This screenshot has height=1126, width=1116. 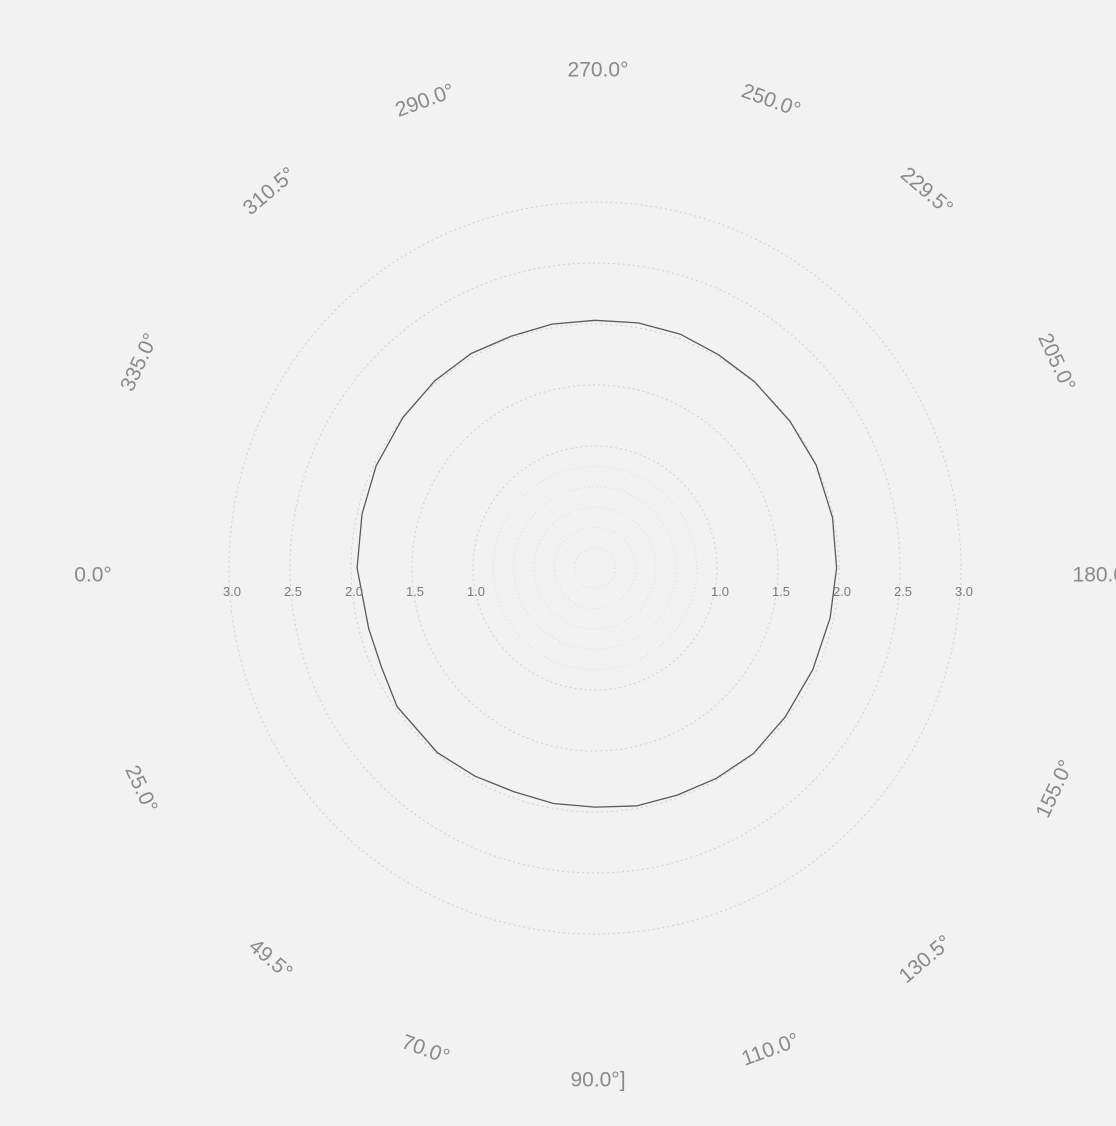 I want to click on radial-tick-label-left-4: 3.0, so click(x=232, y=591).